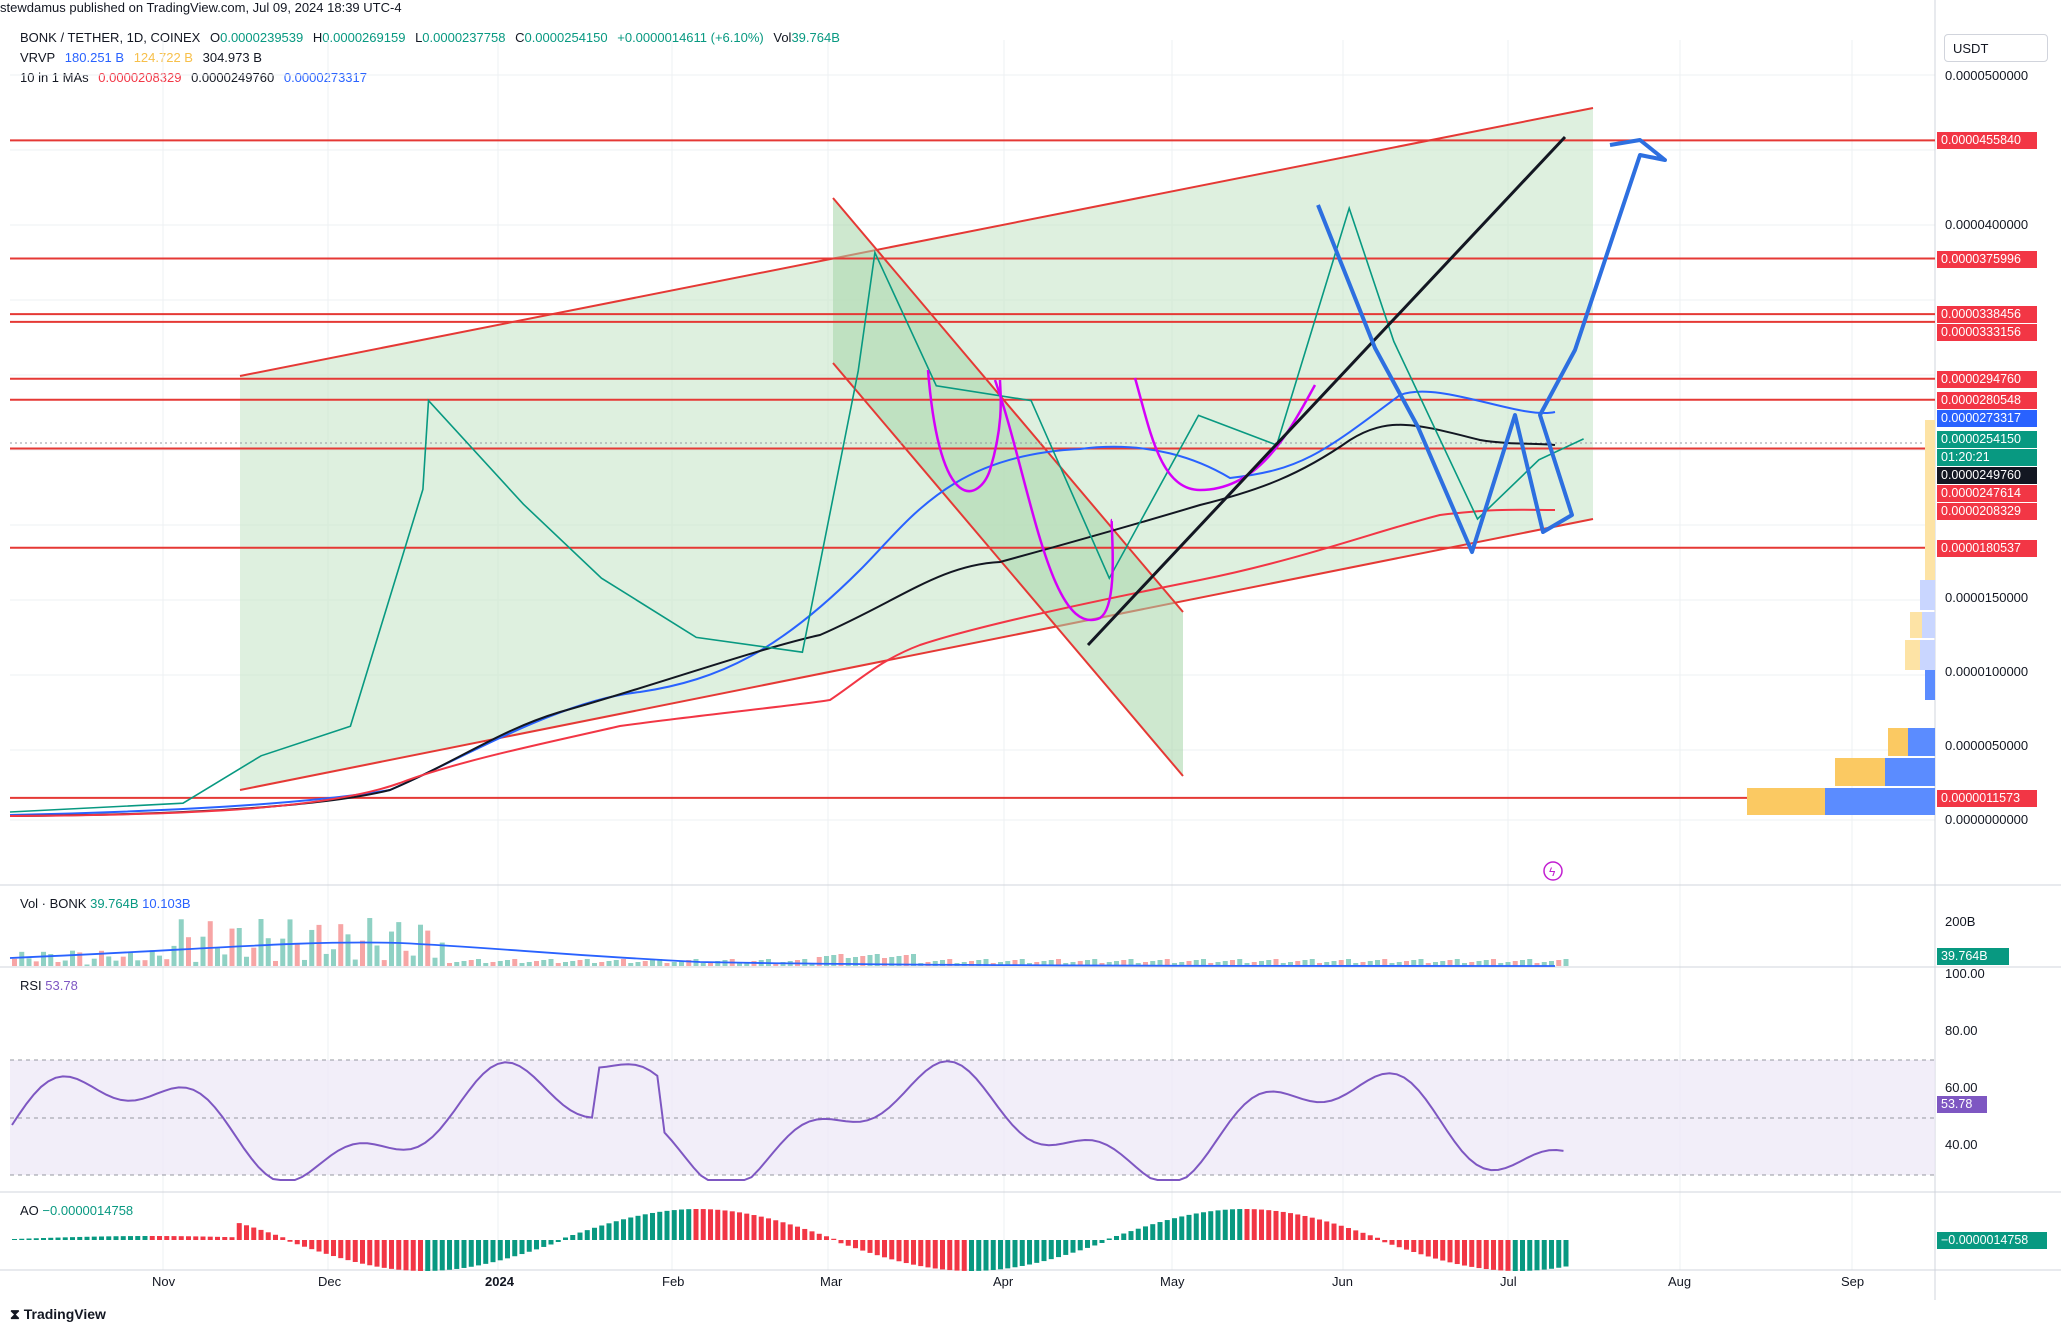  I want to click on volume-tag: 39.764B, so click(1973, 956).